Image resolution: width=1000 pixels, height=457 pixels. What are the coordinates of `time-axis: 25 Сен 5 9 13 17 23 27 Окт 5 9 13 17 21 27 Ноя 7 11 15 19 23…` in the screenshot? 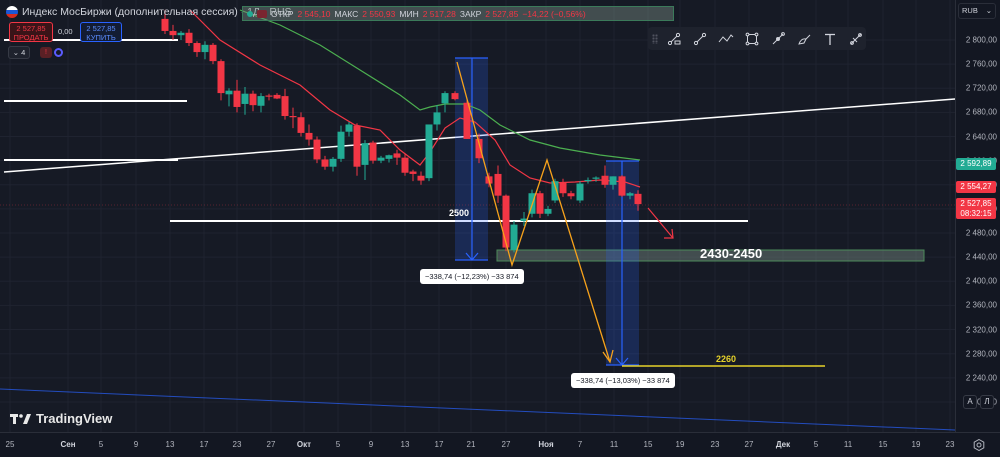 It's located at (500, 444).